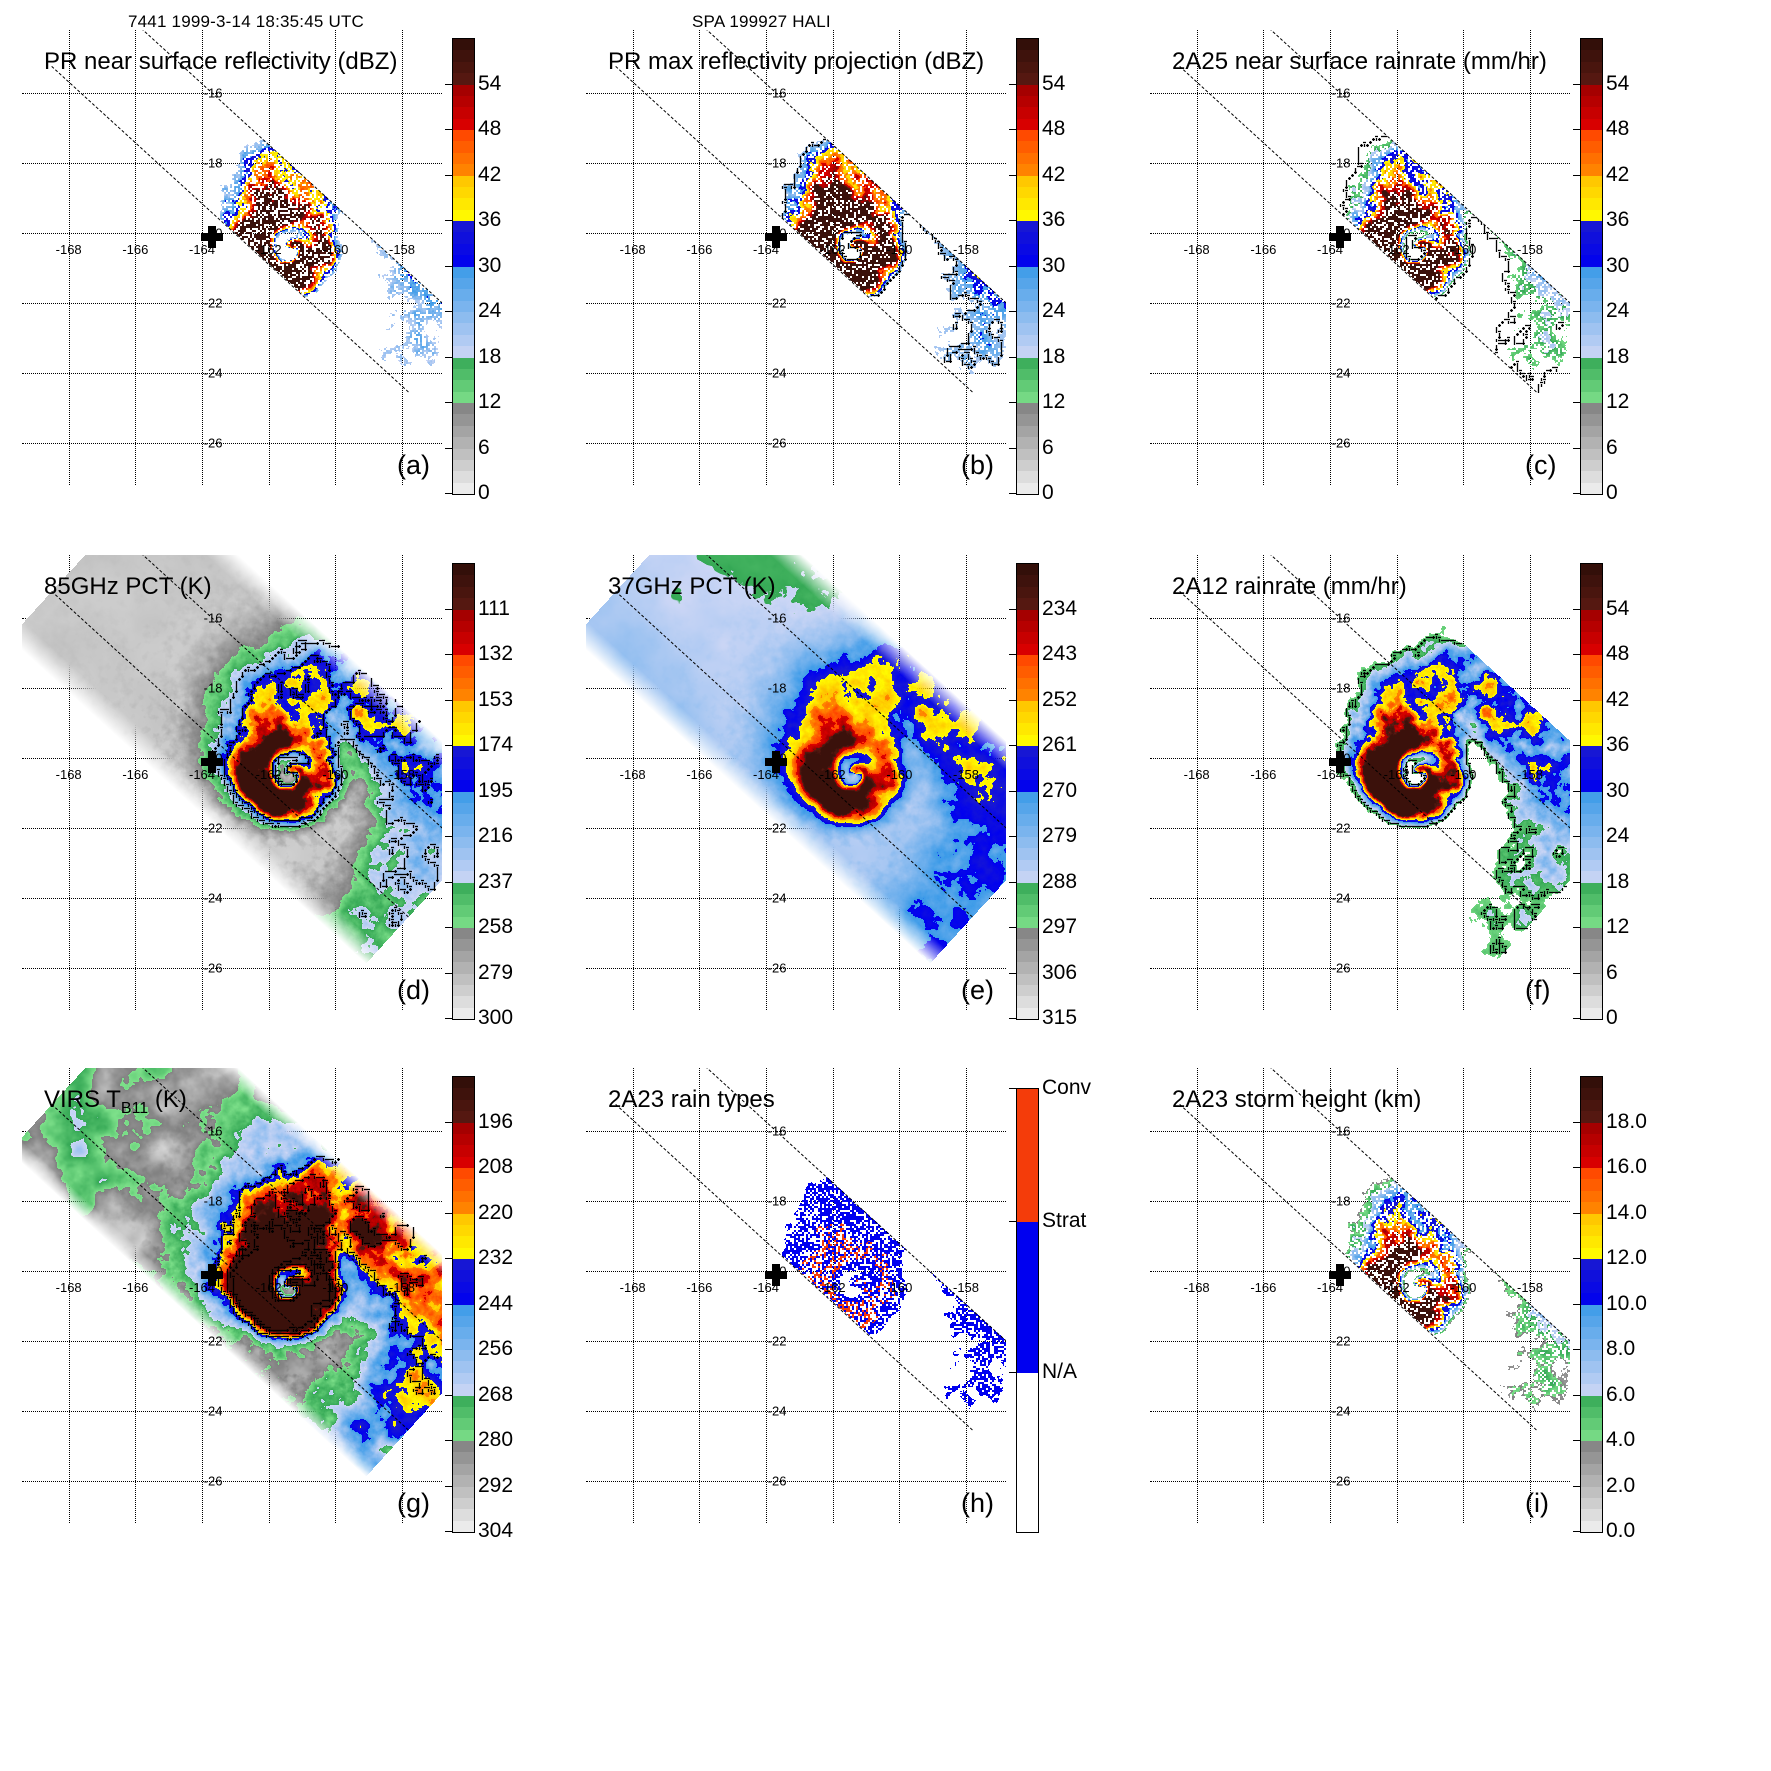 The image size is (1771, 1771). What do you see at coordinates (496, 835) in the screenshot?
I see `colorbar-label: 216` at bounding box center [496, 835].